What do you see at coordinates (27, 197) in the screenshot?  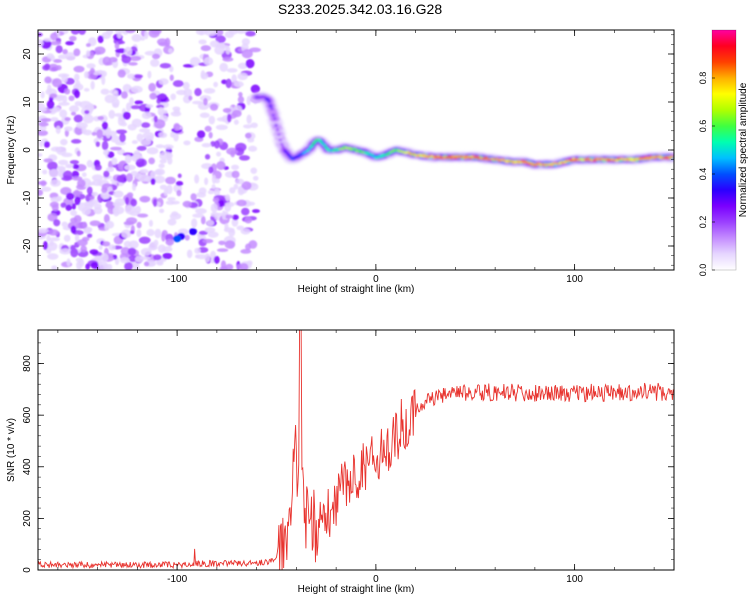 I see `y-tick-label: -10` at bounding box center [27, 197].